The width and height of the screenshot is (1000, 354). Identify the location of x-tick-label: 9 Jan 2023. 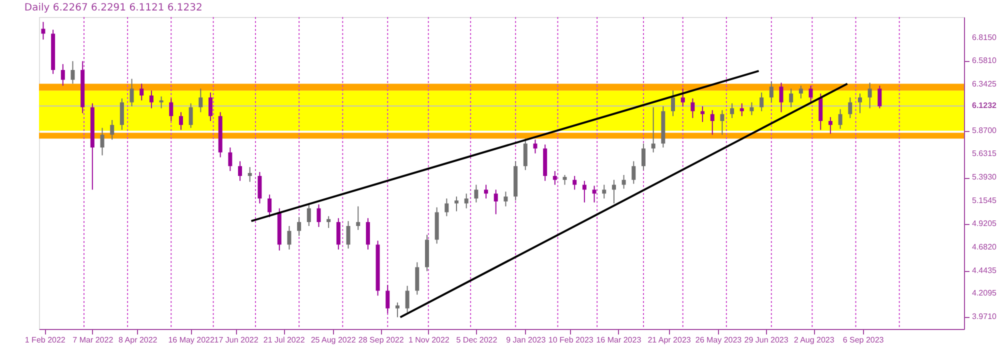
(526, 340).